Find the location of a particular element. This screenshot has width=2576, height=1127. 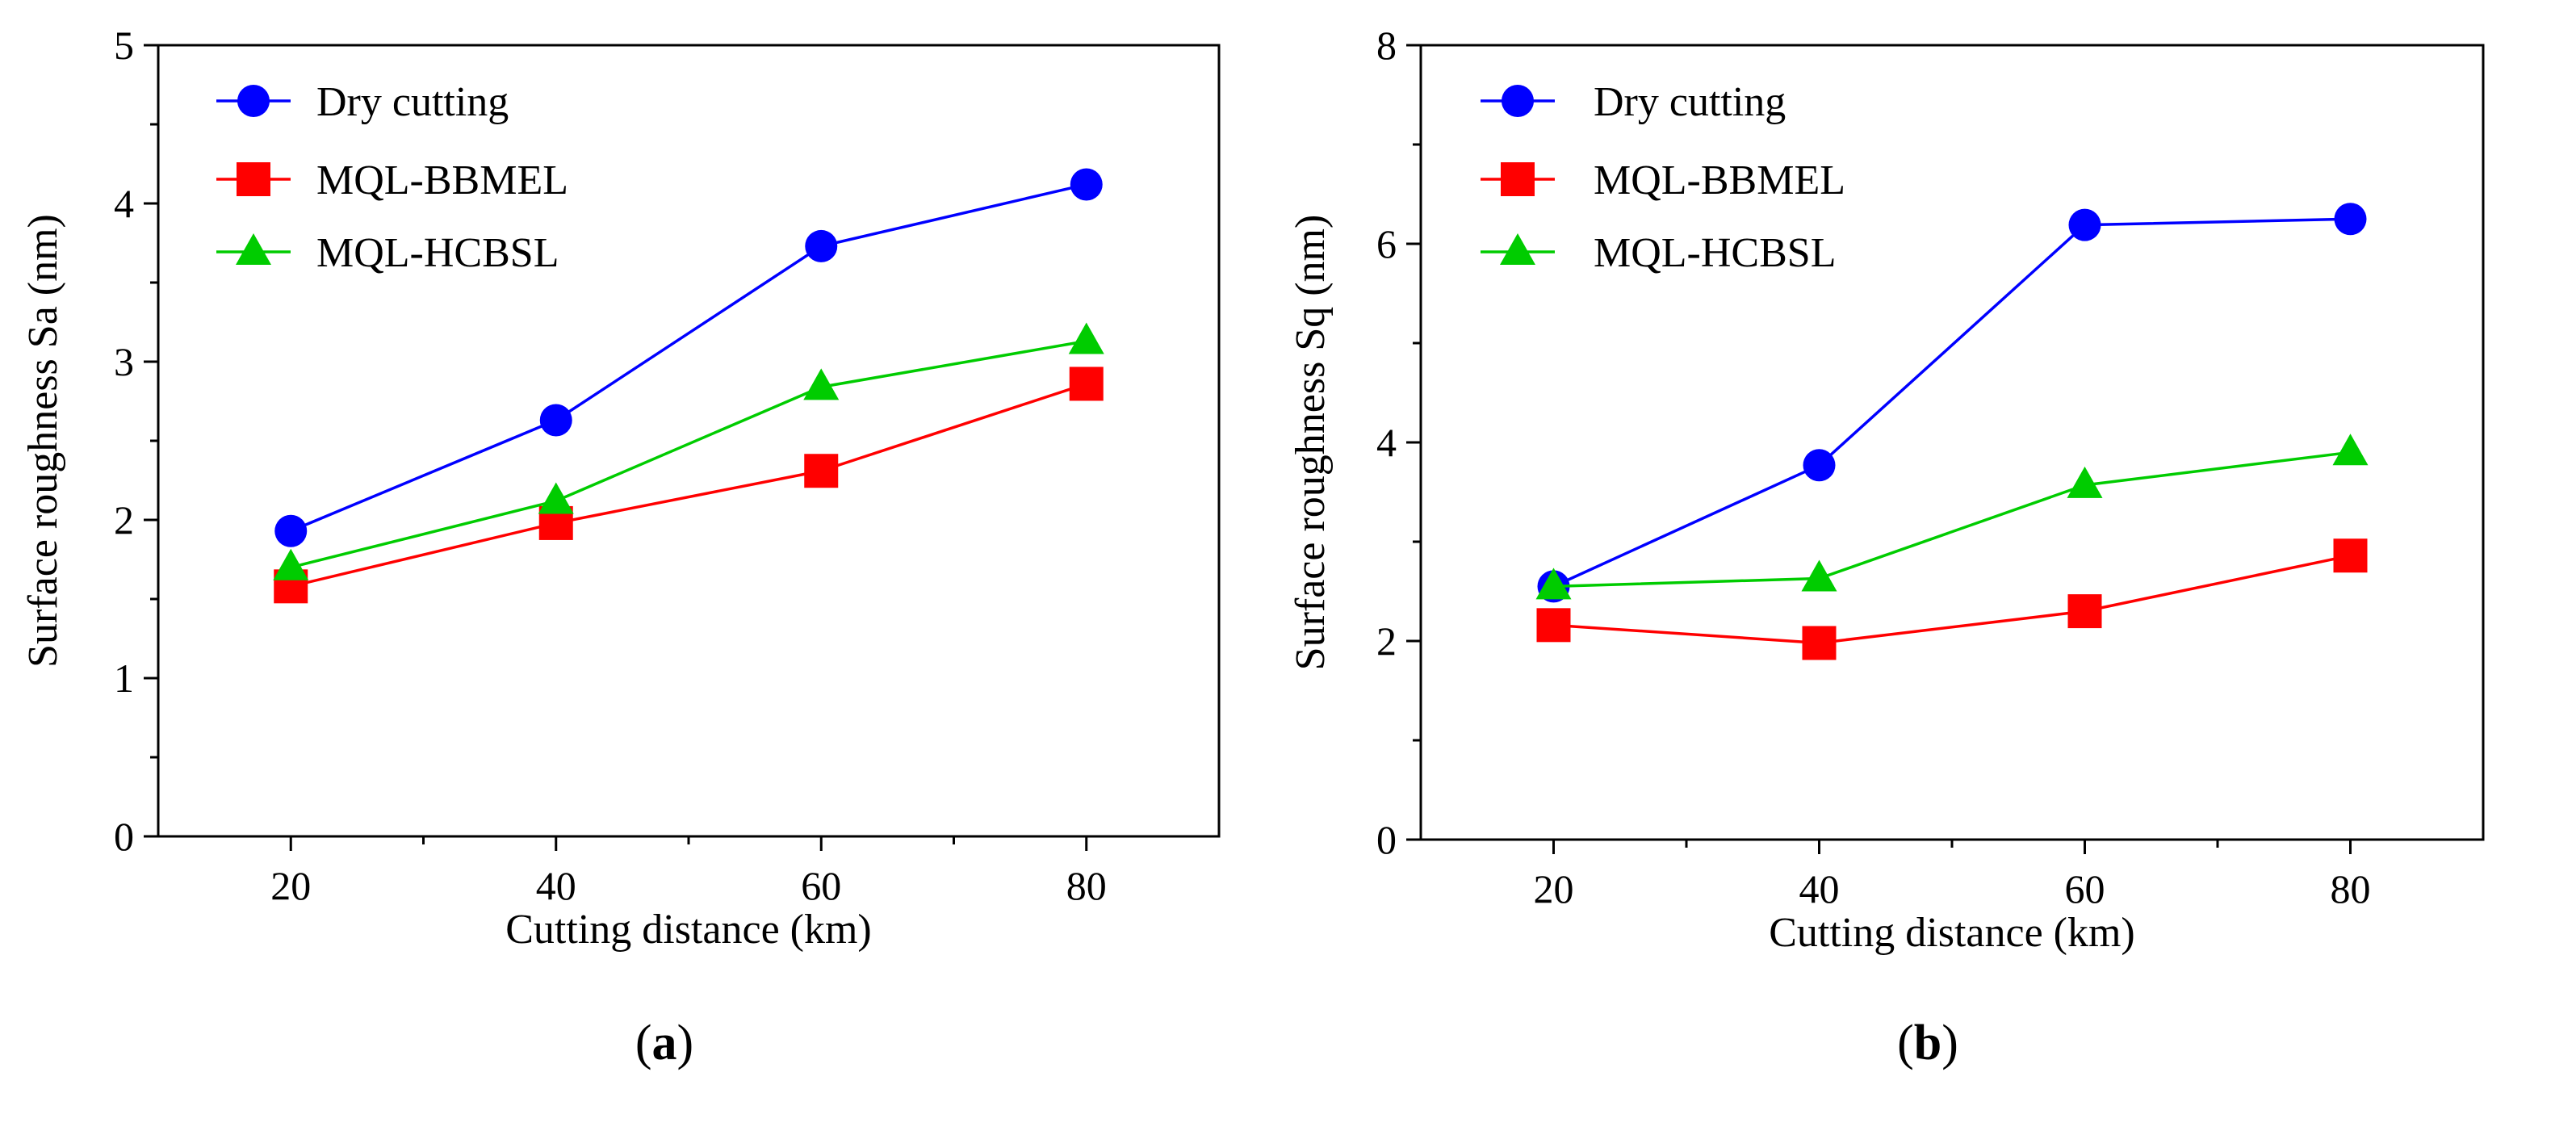

y-tick-label: 6 is located at coordinates (1386, 243).